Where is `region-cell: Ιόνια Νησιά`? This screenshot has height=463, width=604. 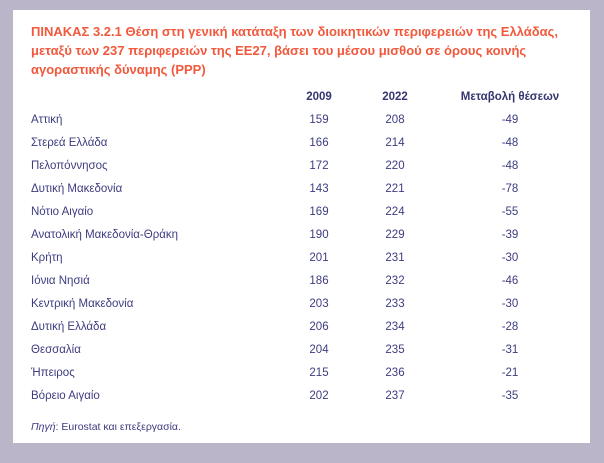
region-cell: Ιόνια Νησιά is located at coordinates (60, 280).